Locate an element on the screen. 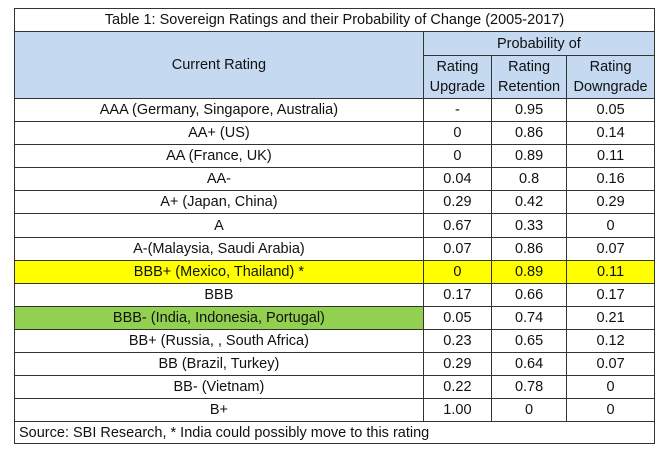 Image resolution: width=669 pixels, height=453 pixels. header-downgrade-line1: Rating is located at coordinates (610, 67).